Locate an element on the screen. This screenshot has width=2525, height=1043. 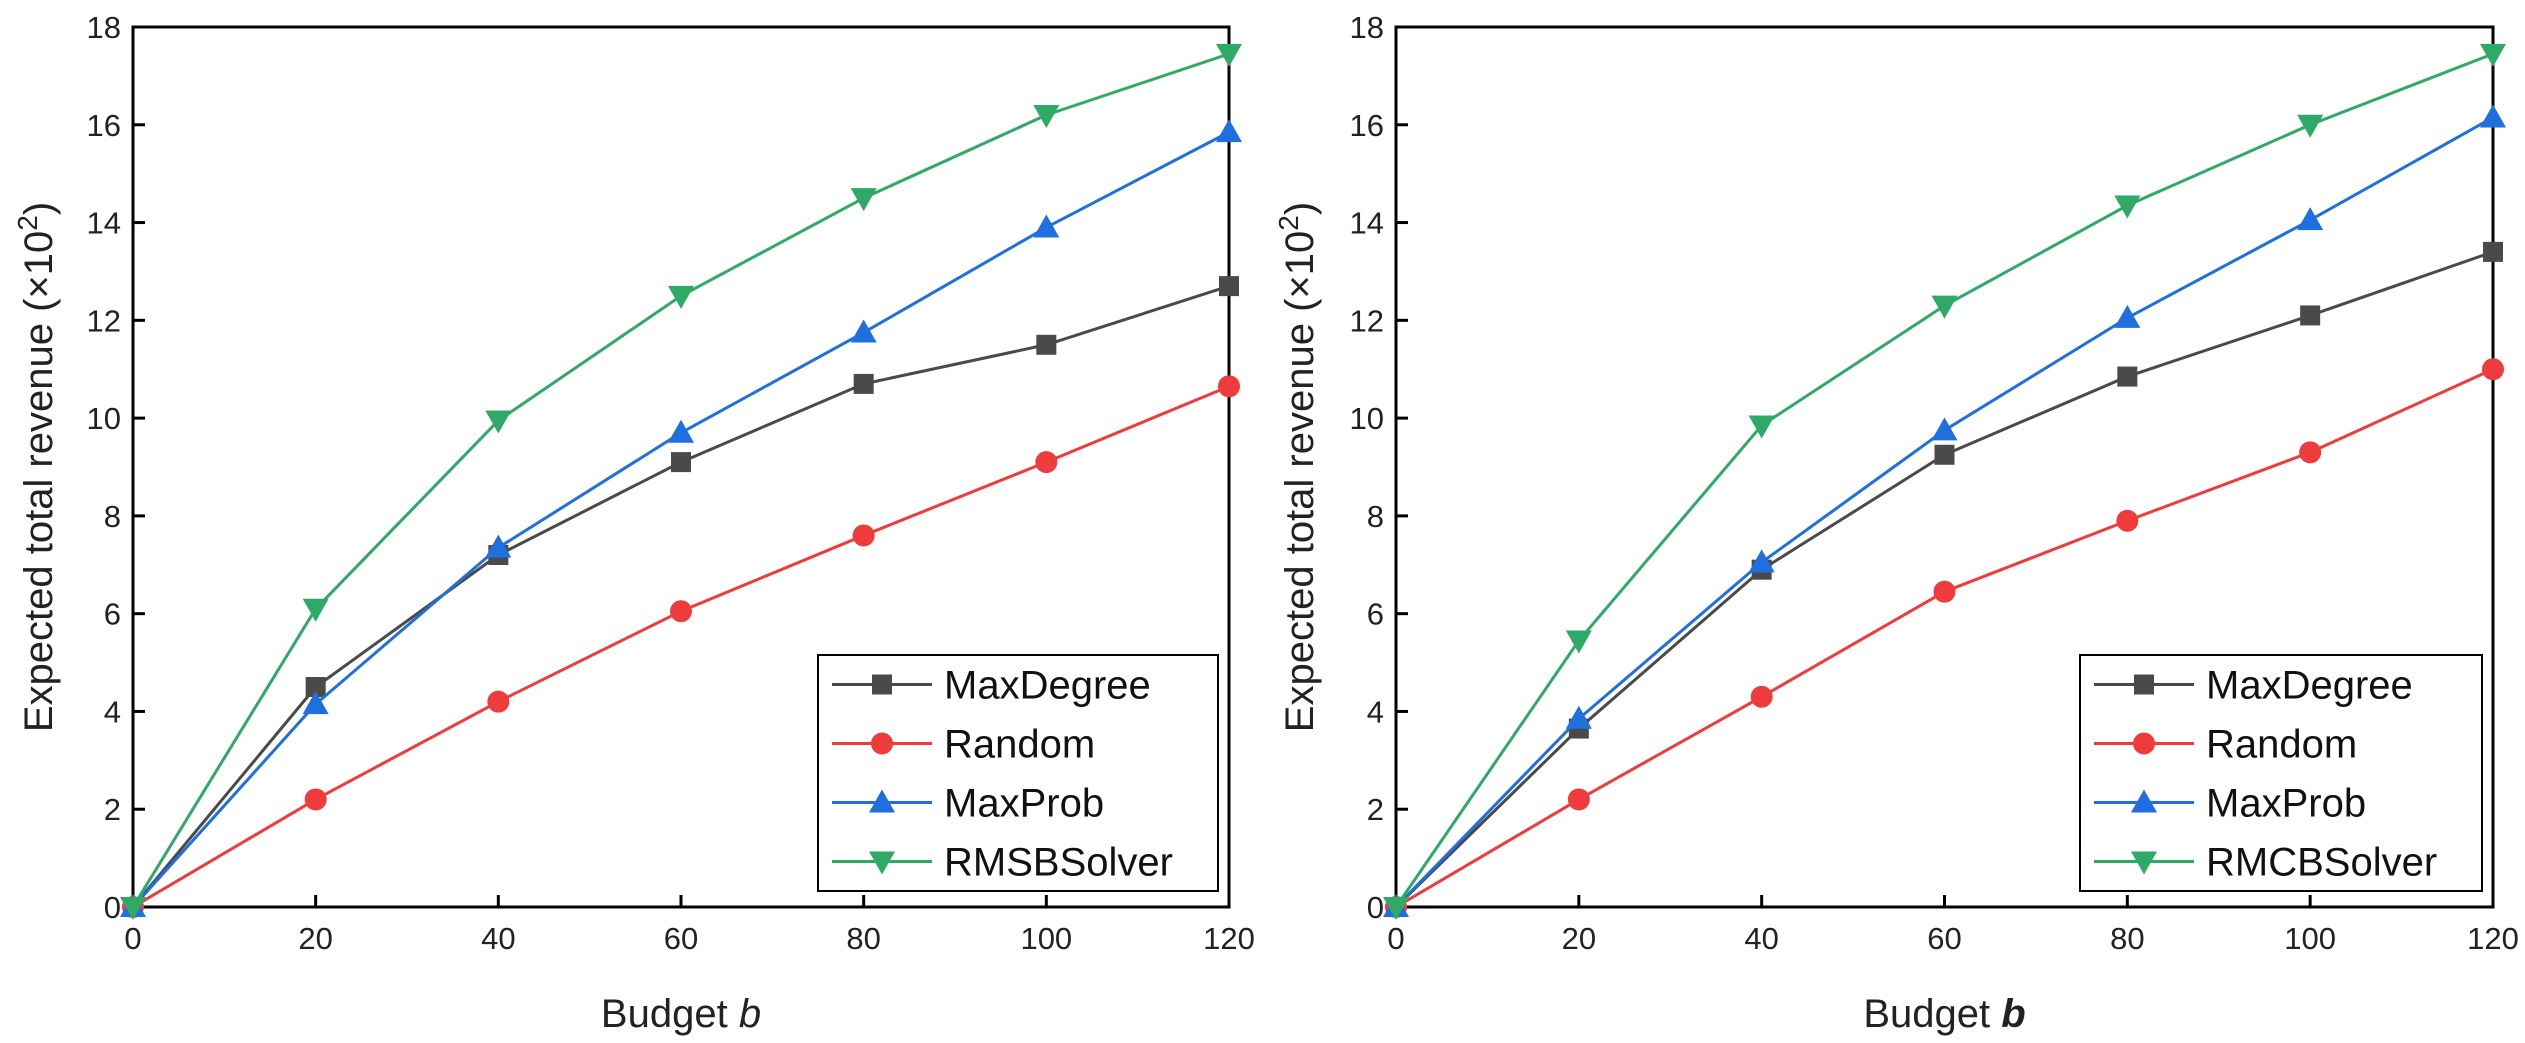
legend: MaxDegree Random MaxProb RMSBSolver is located at coordinates (1018, 773).